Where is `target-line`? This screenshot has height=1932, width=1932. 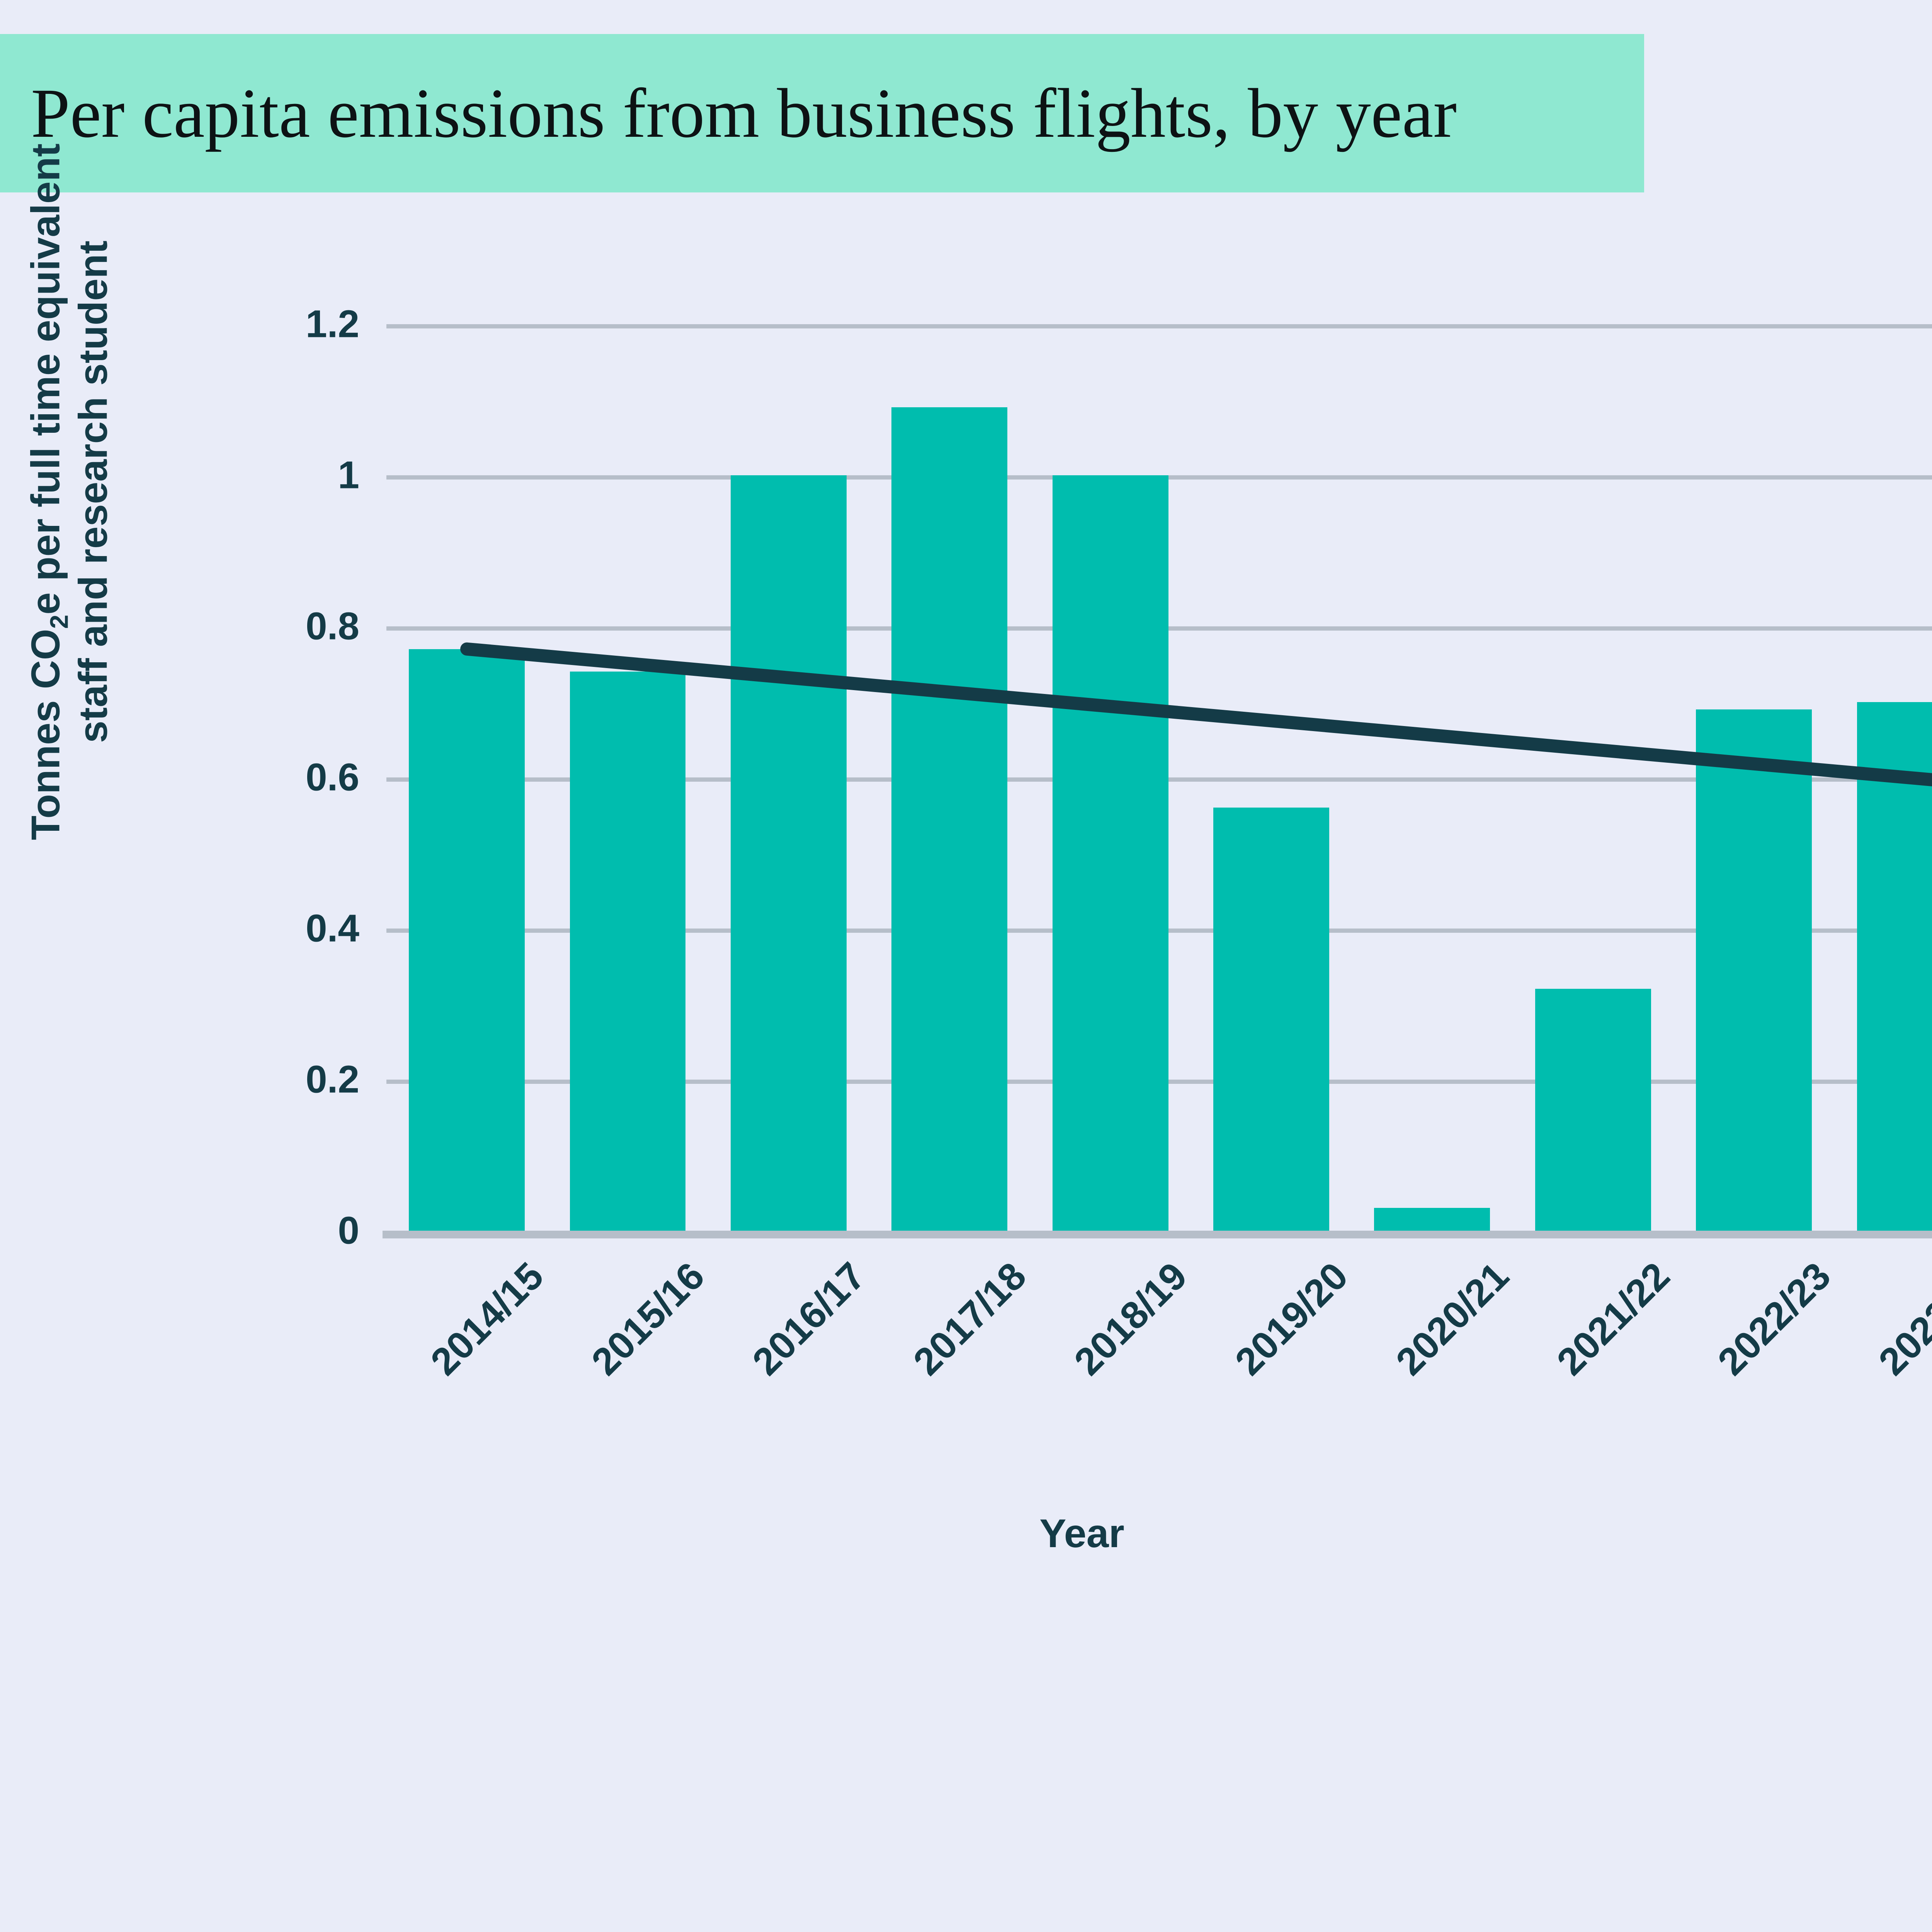
target-line is located at coordinates (1196, 714).